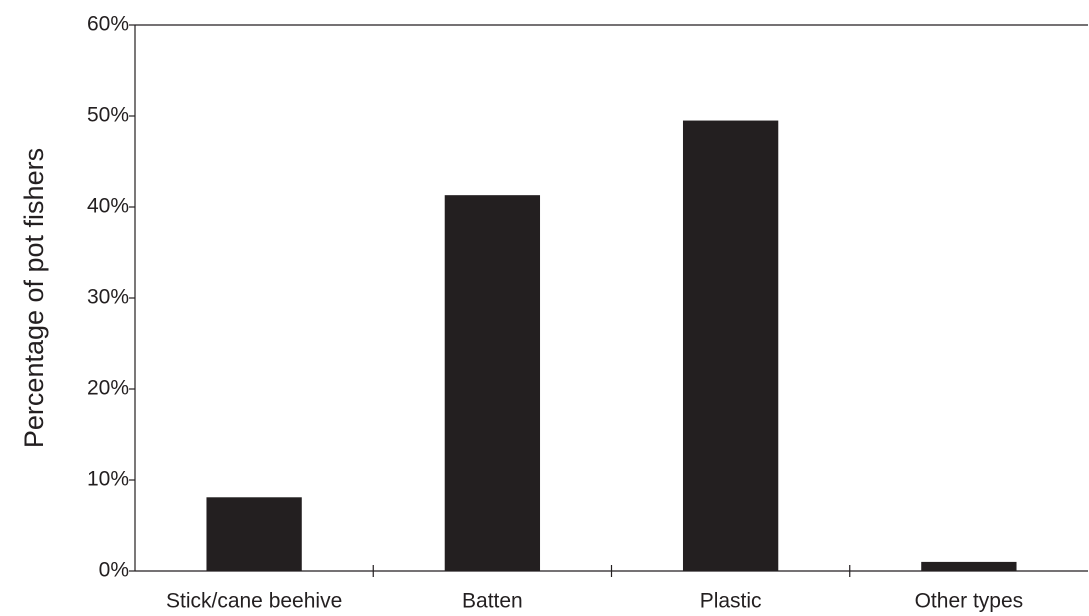 The height and width of the screenshot is (616, 1089). What do you see at coordinates (34, 298) in the screenshot?
I see `y-axis-label: Percentage of pot fishers` at bounding box center [34, 298].